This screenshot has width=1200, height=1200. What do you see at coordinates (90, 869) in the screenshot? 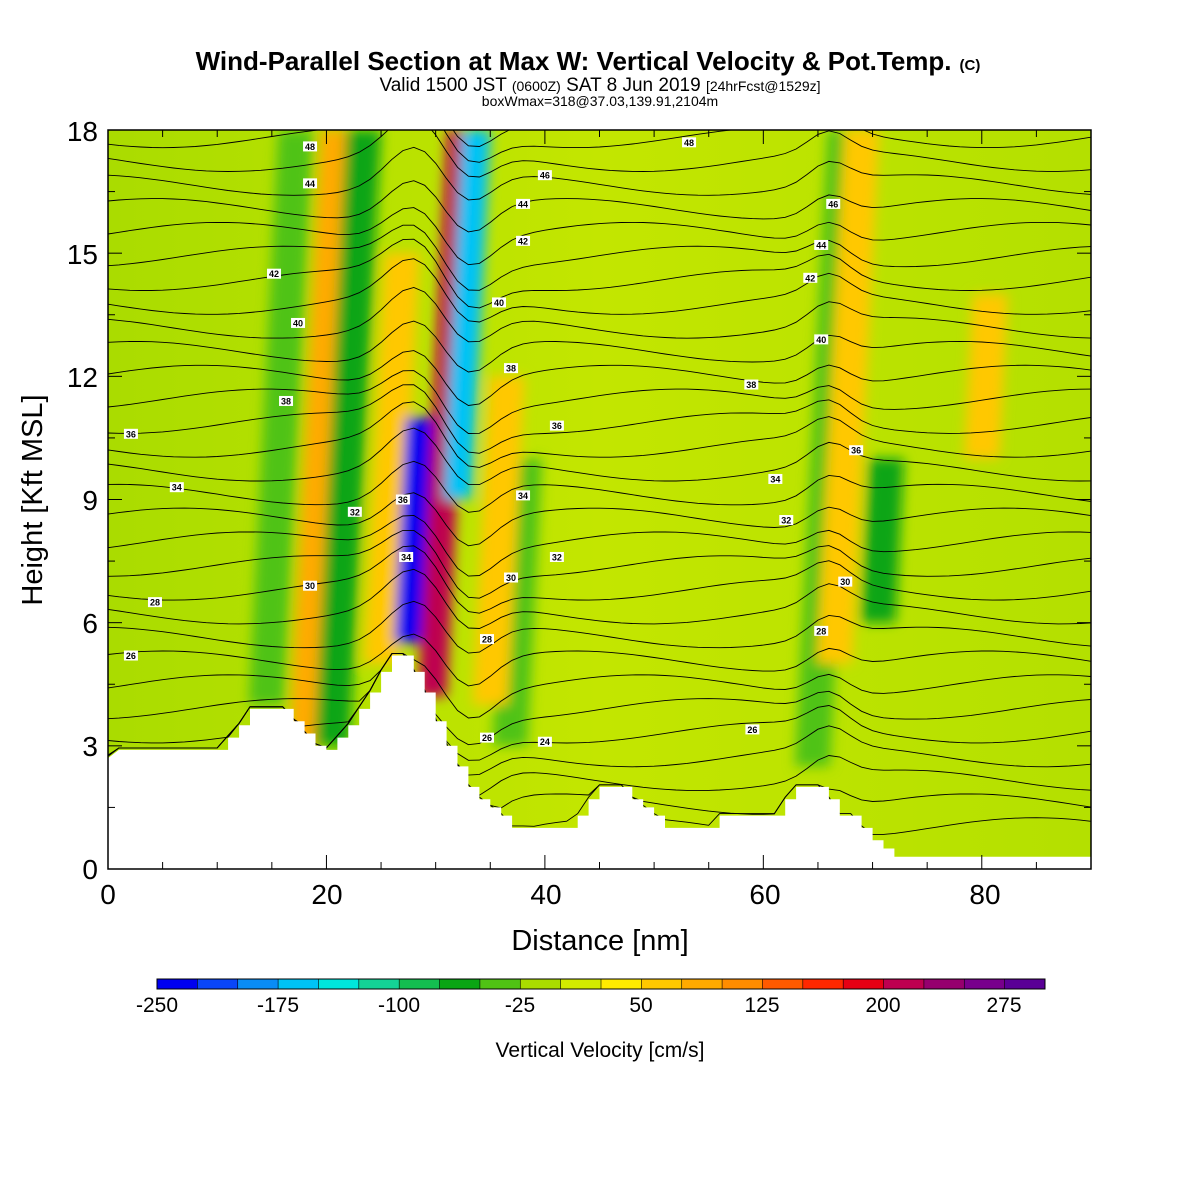
I see `y-tick-label: 0` at bounding box center [90, 869].